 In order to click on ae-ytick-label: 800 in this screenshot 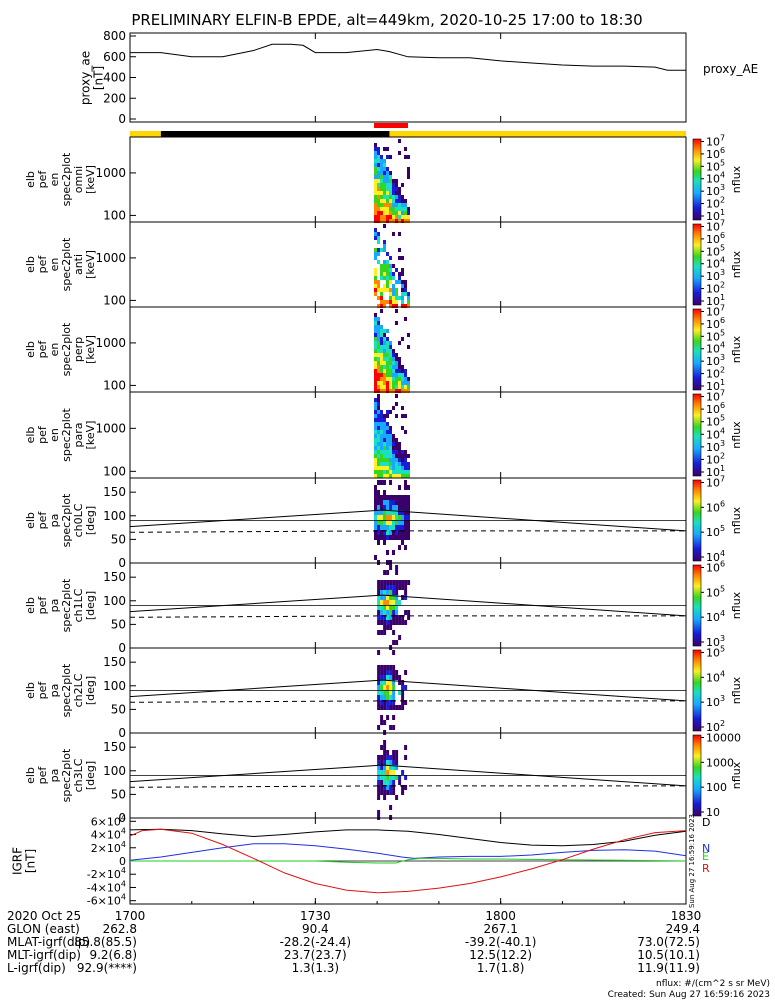, I will do `click(114, 36)`.